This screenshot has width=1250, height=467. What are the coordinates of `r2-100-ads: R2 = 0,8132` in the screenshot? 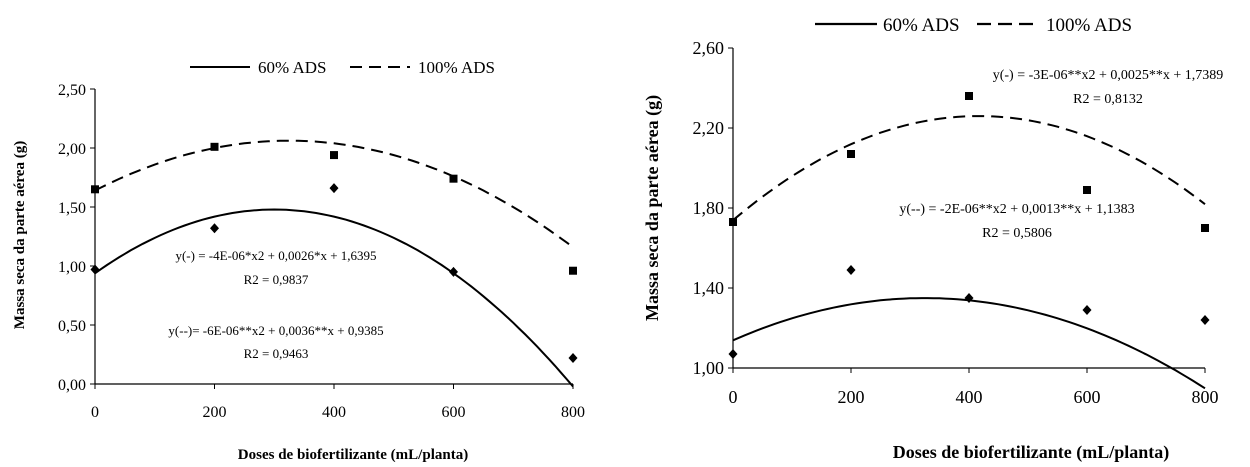 It's located at (1108, 99).